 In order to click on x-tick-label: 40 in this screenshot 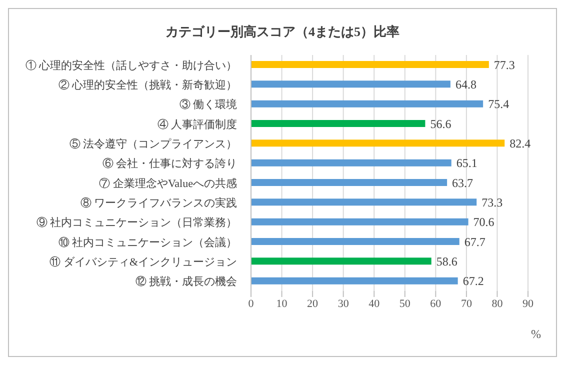, I will do `click(374, 304)`.